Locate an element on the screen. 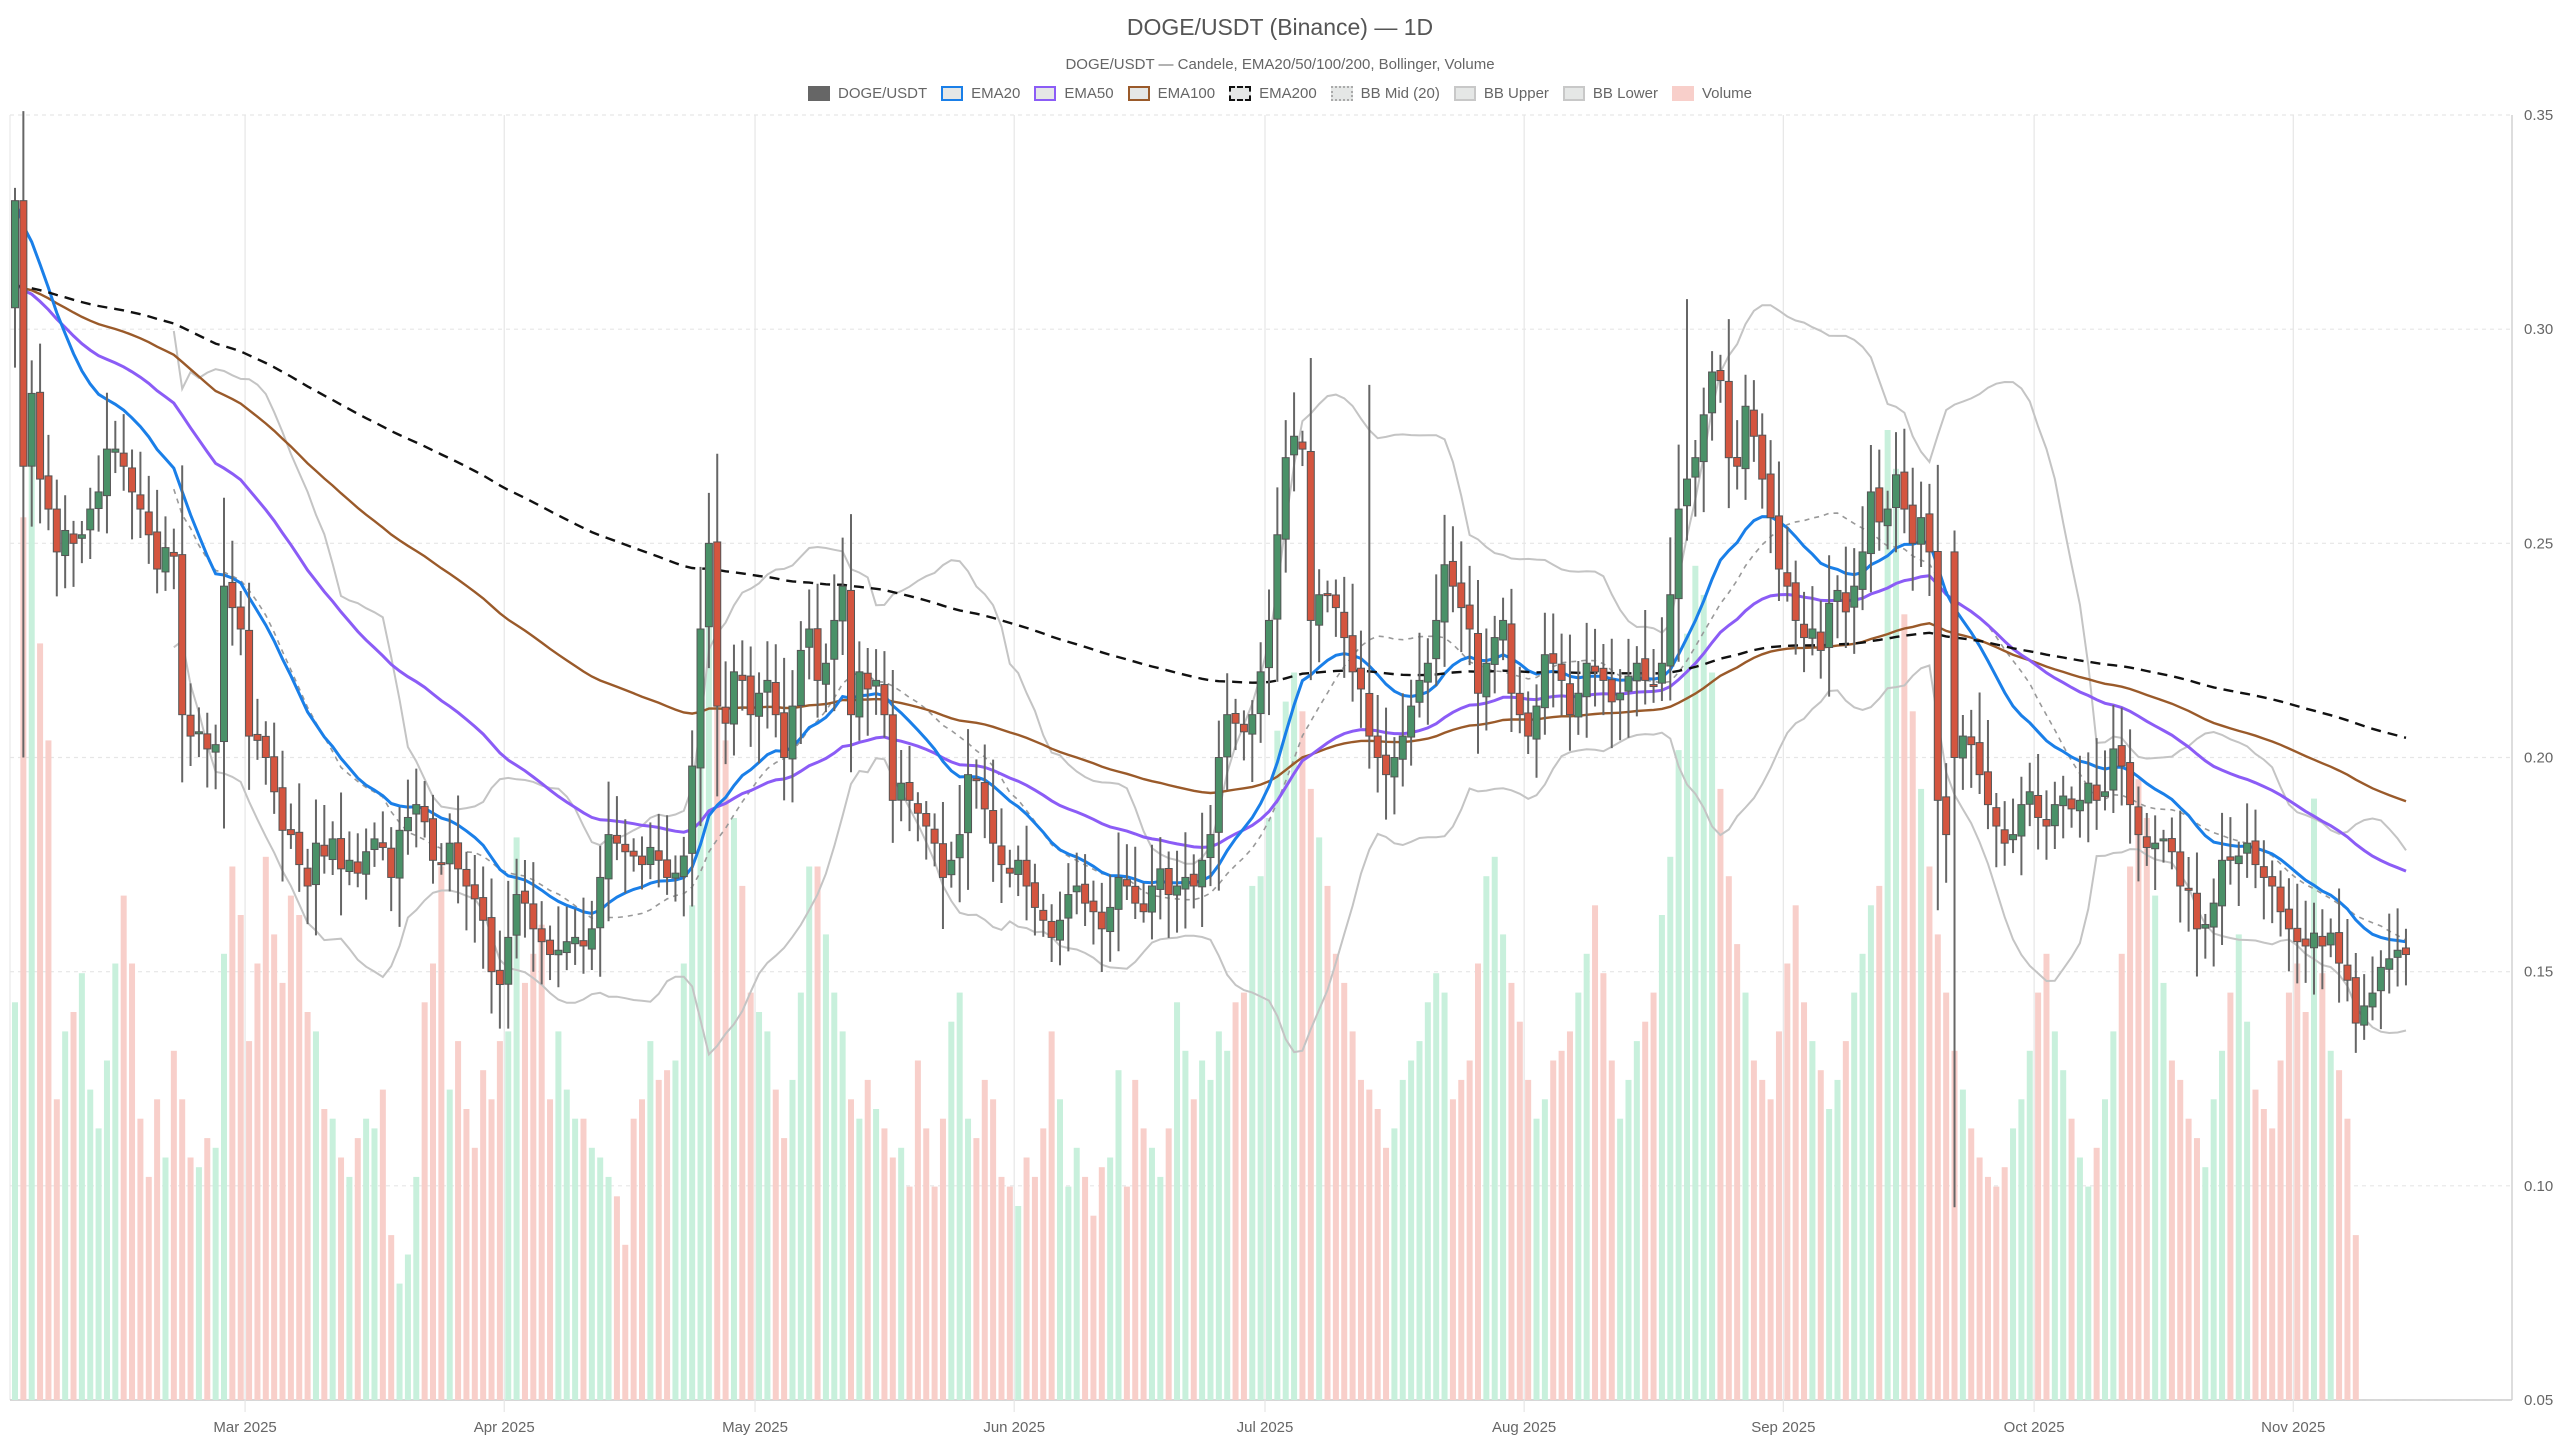 This screenshot has height=1440, width=2560. legend-item-bb-upper: BB Upper is located at coordinates (1501, 93).